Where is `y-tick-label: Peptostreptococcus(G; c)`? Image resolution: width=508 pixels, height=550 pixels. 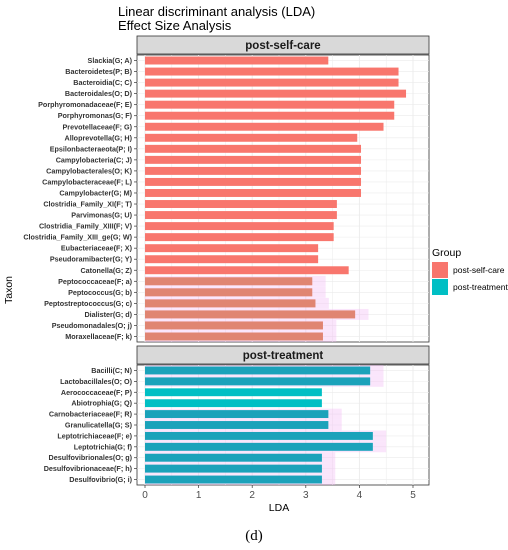 y-tick-label: Peptostreptococcus(G; c) is located at coordinates (88, 303).